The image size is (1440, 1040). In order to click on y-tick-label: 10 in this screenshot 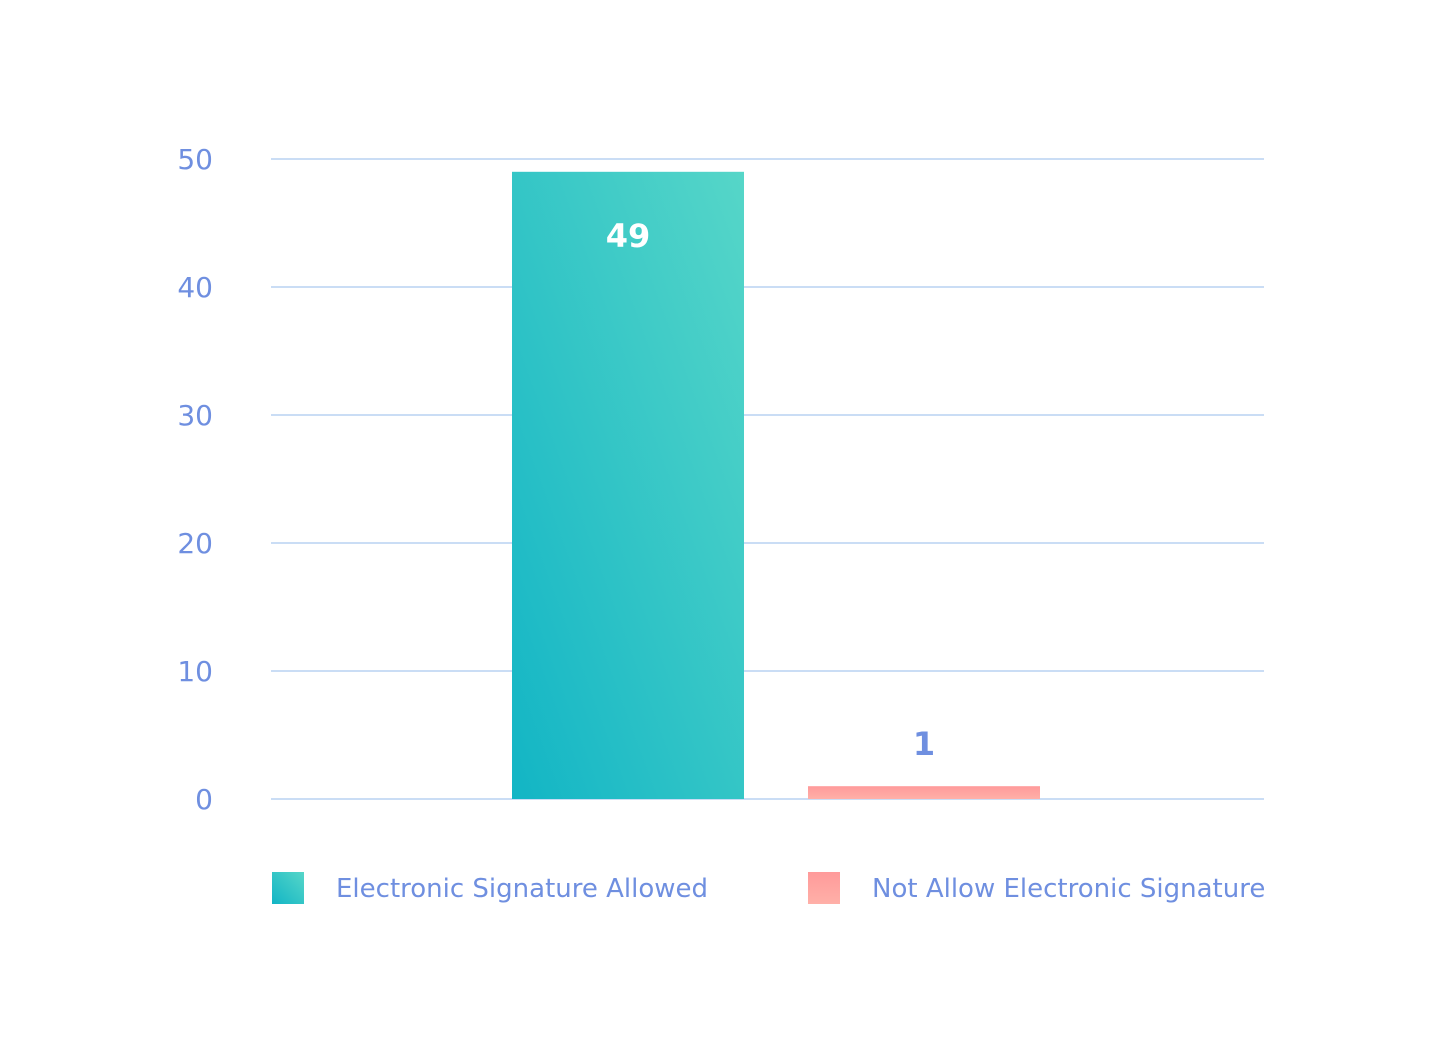, I will do `click(195, 671)`.